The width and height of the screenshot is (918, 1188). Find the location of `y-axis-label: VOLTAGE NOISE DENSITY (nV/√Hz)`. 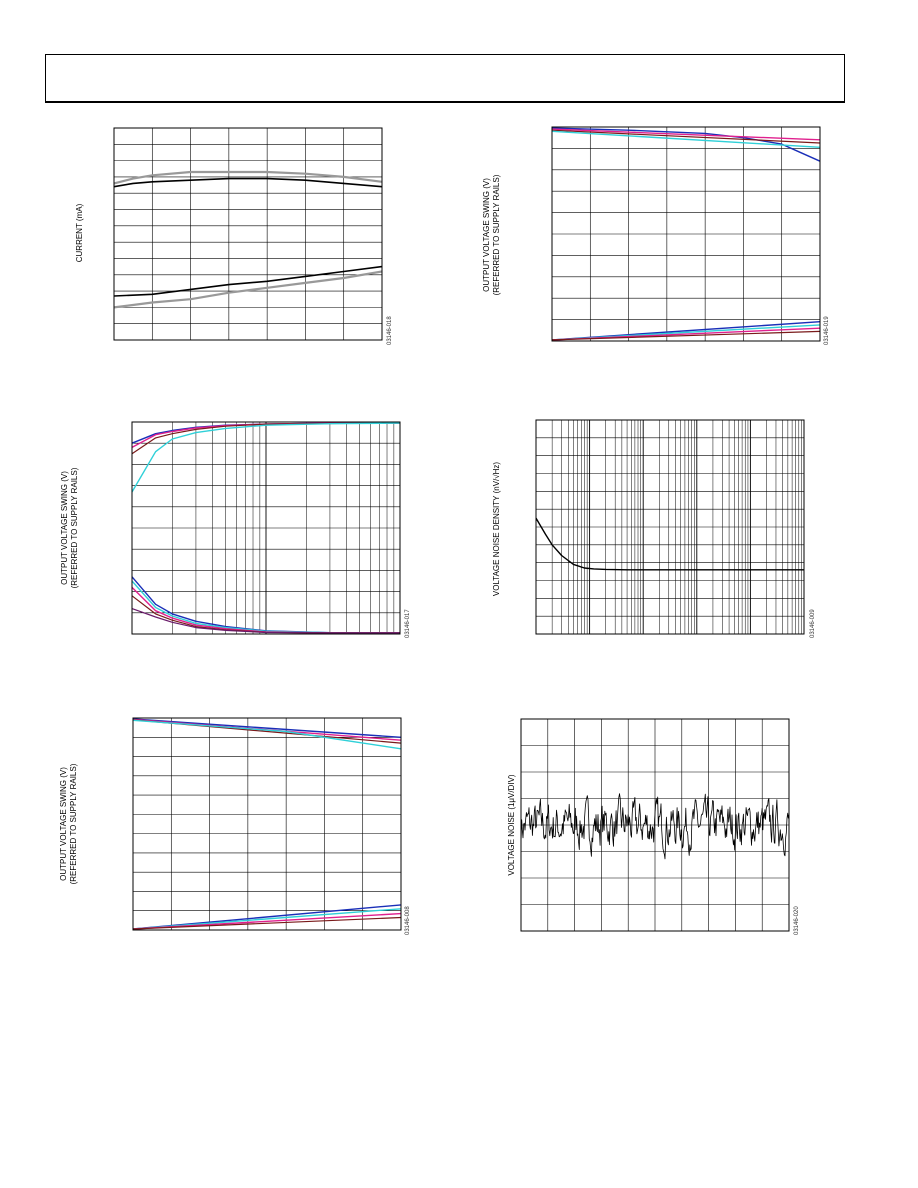

y-axis-label: VOLTAGE NOISE DENSITY (nV/√Hz) is located at coordinates (496, 529).